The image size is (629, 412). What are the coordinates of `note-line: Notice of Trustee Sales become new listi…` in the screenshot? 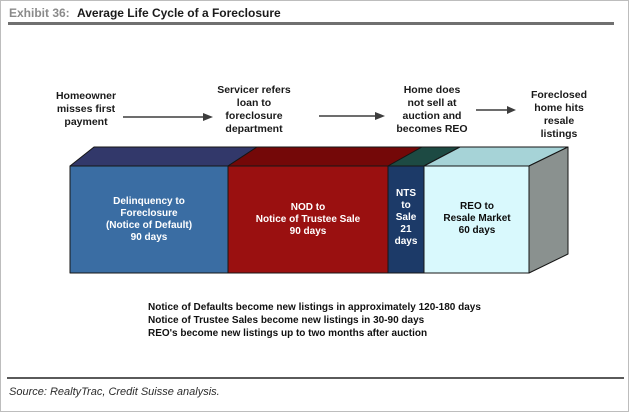 It's located at (286, 320).